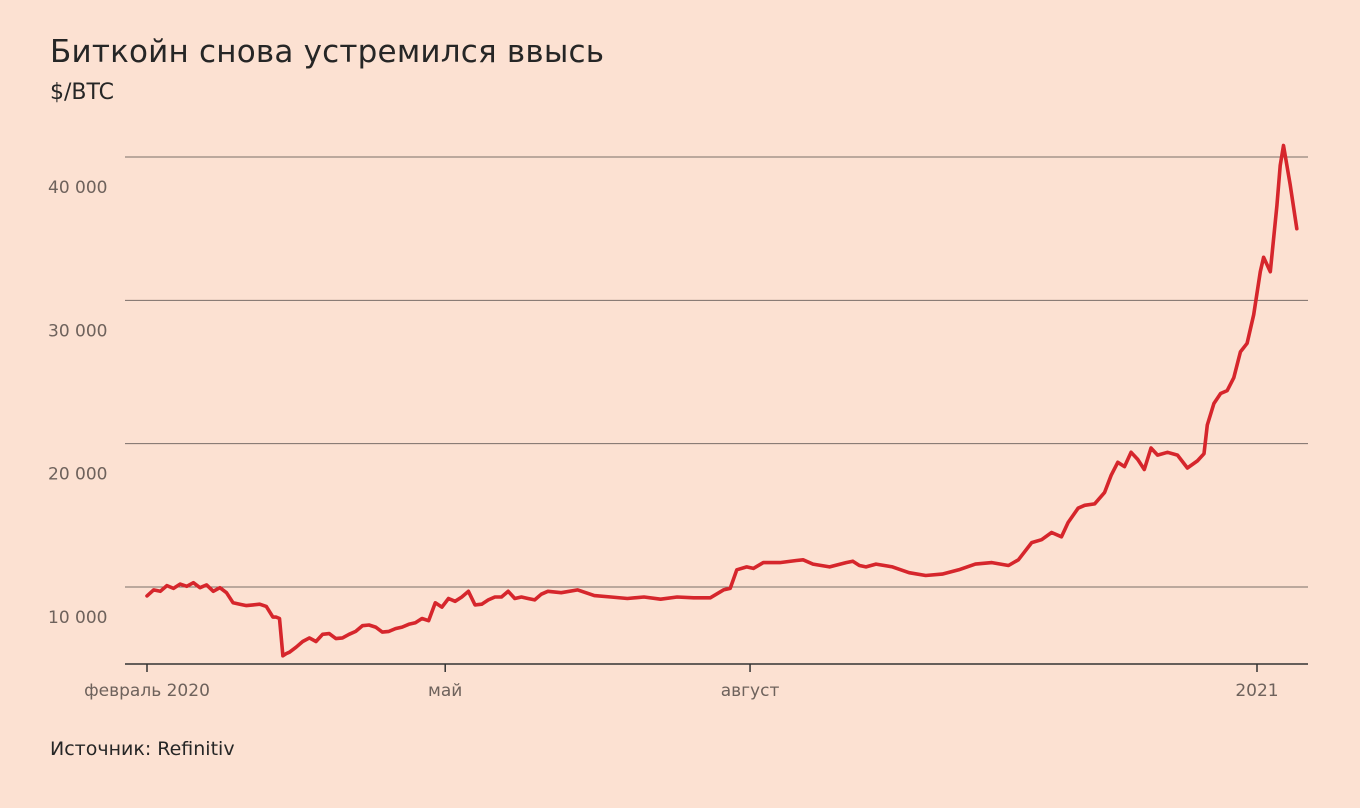 The image size is (1360, 808). What do you see at coordinates (77, 475) in the screenshot?
I see `y-tick-label: 20 000` at bounding box center [77, 475].